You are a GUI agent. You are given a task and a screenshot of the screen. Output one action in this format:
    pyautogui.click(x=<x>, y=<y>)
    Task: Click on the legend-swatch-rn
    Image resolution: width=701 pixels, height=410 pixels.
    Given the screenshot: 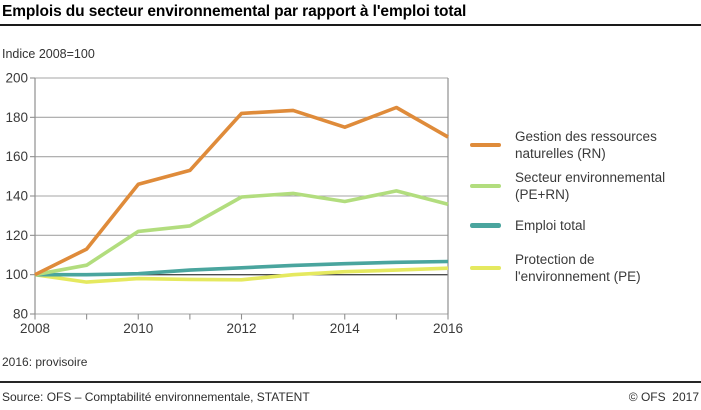 What is the action you would take?
    pyautogui.click(x=485, y=145)
    